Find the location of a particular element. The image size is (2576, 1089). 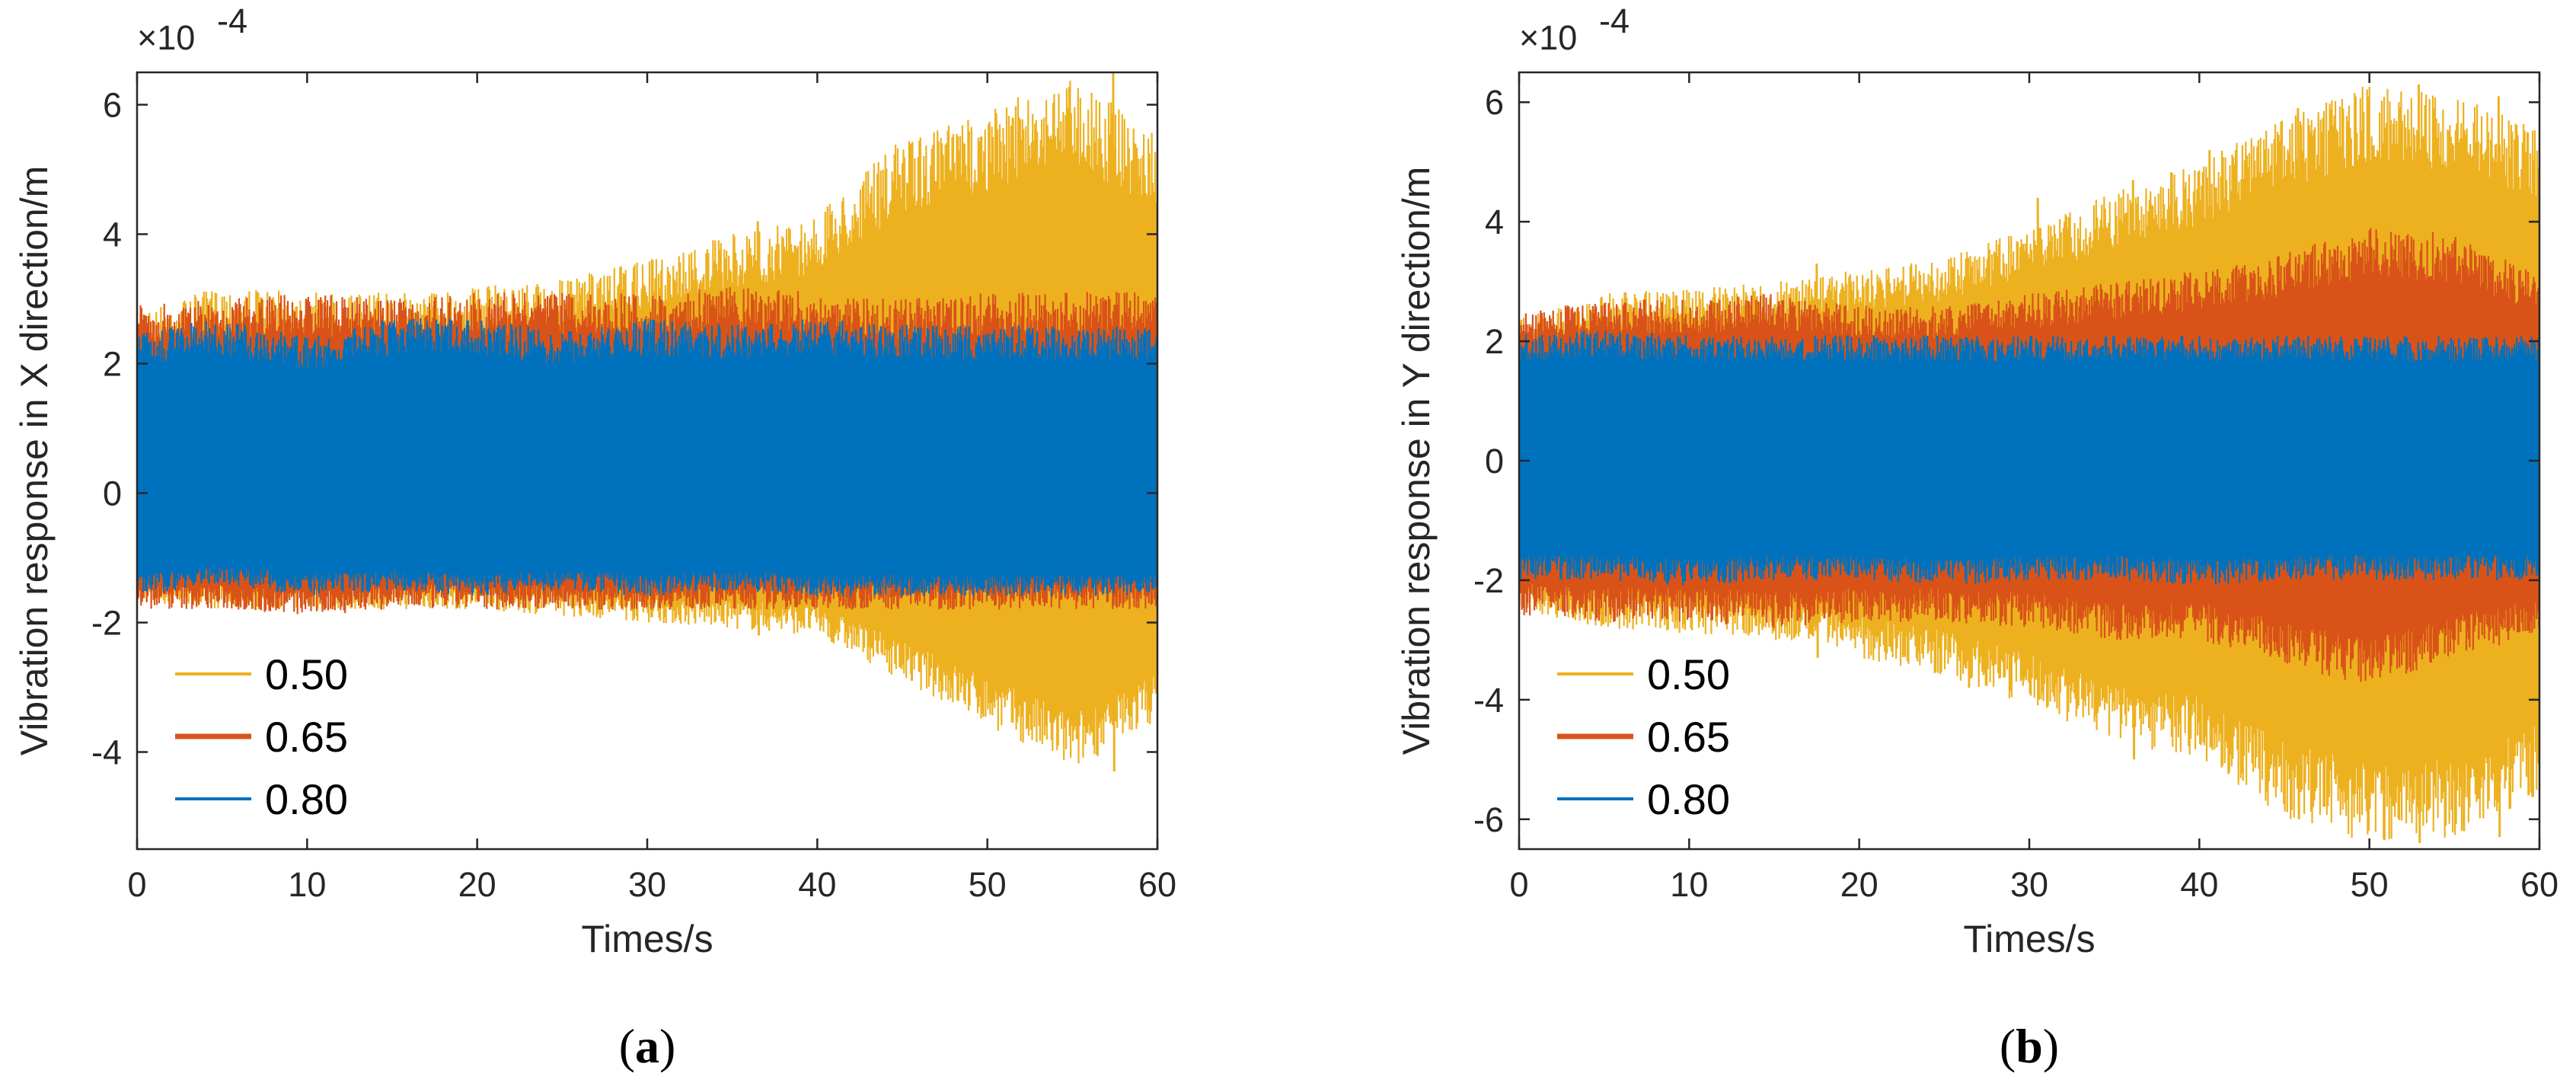

panel-label-letter: b is located at coordinates (2029, 1046).